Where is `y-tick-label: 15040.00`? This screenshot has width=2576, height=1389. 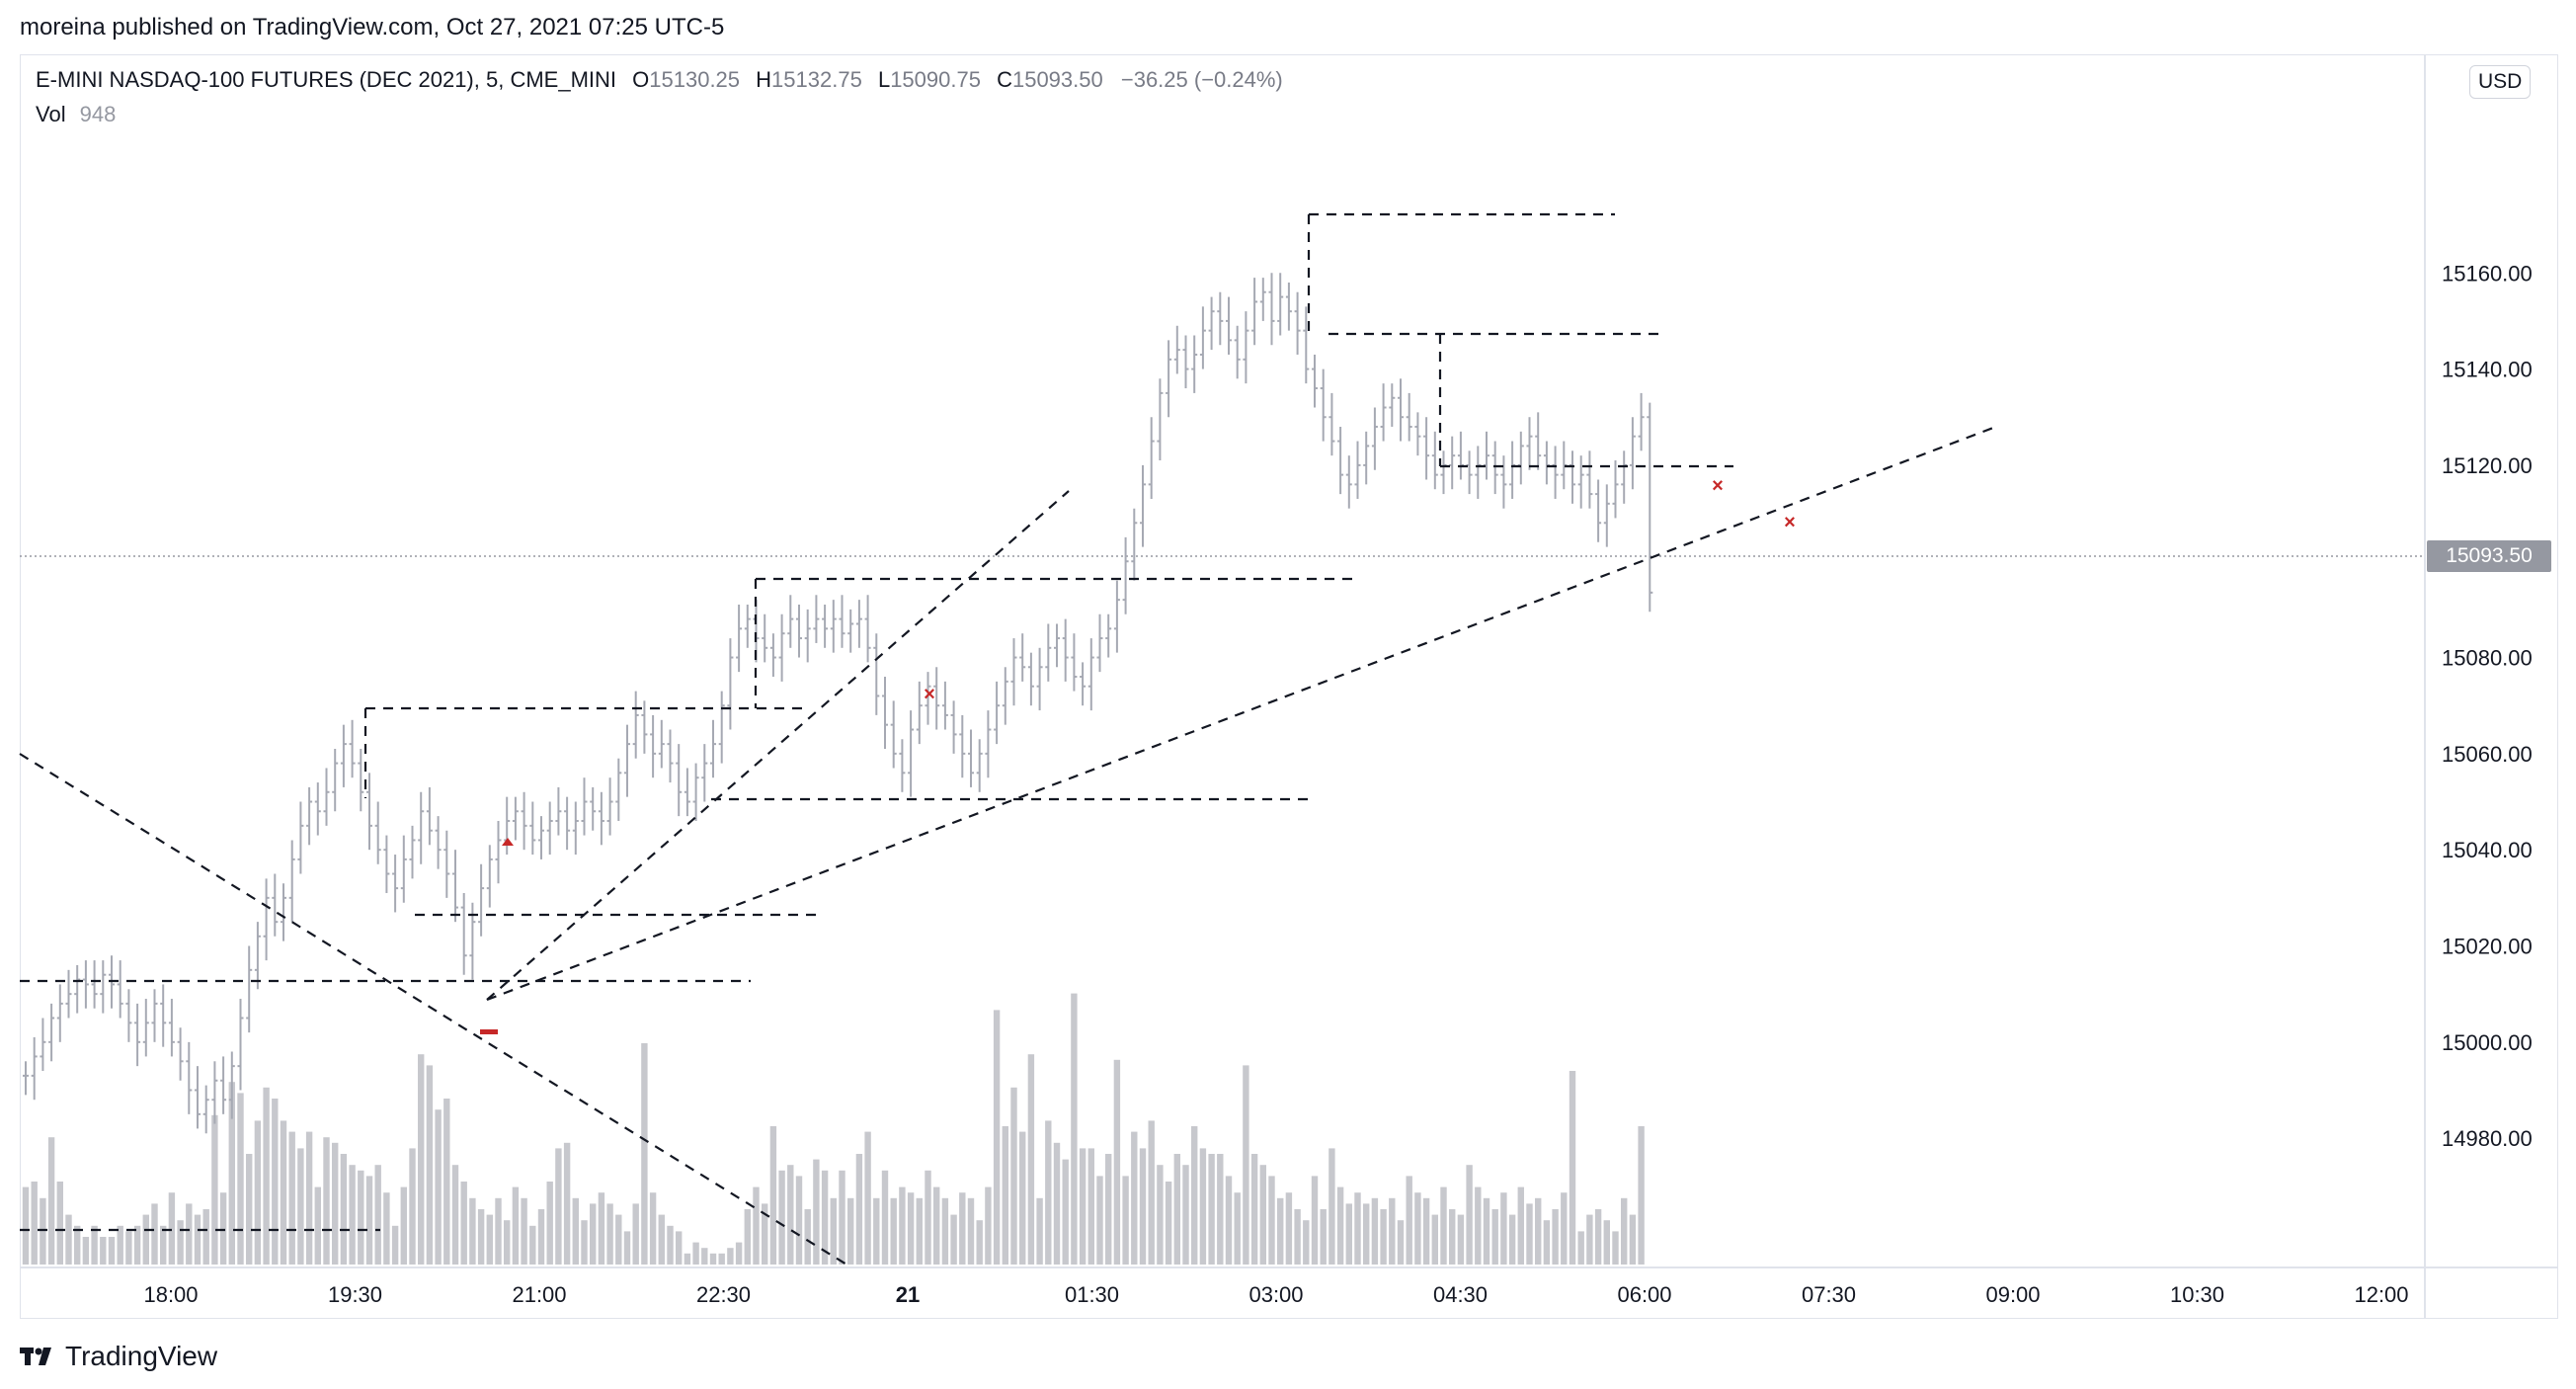 y-tick-label: 15040.00 is located at coordinates (2487, 850).